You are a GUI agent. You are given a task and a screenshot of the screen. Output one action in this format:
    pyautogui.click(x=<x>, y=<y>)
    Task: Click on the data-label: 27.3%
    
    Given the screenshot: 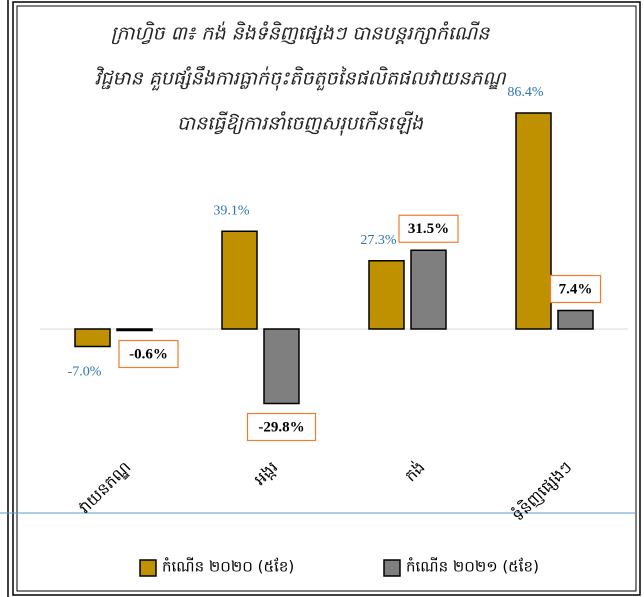 What is the action you would take?
    pyautogui.click(x=378, y=240)
    